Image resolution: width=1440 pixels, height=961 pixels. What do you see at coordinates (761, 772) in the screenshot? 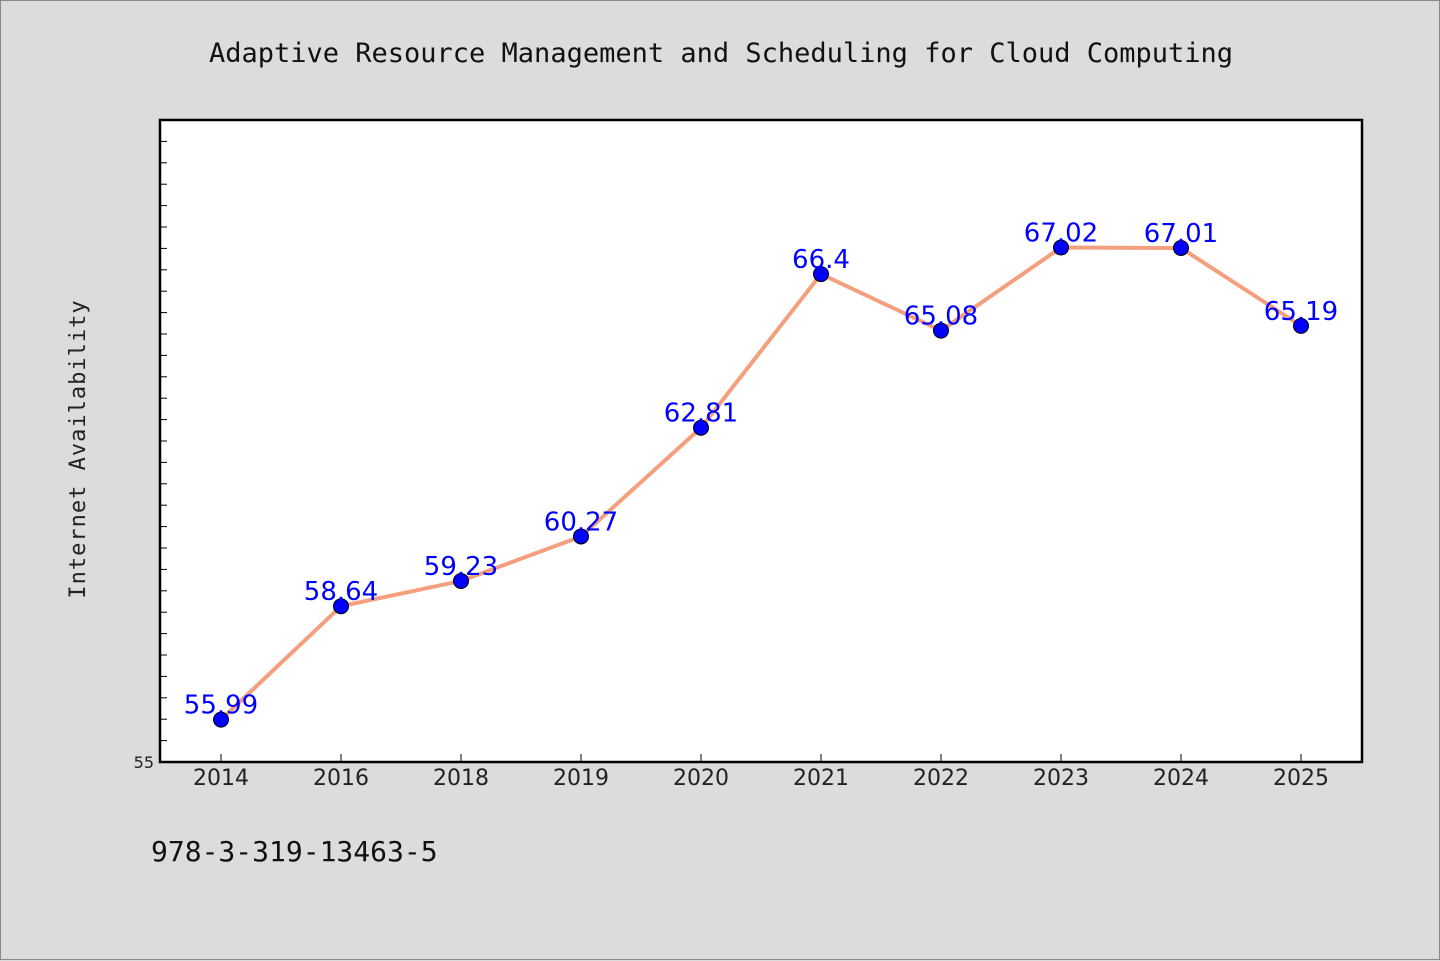
I see `x-axis-ticks: 2014 2016 2018 2019 2020 2021 2022 2023 2024 2025` at bounding box center [761, 772].